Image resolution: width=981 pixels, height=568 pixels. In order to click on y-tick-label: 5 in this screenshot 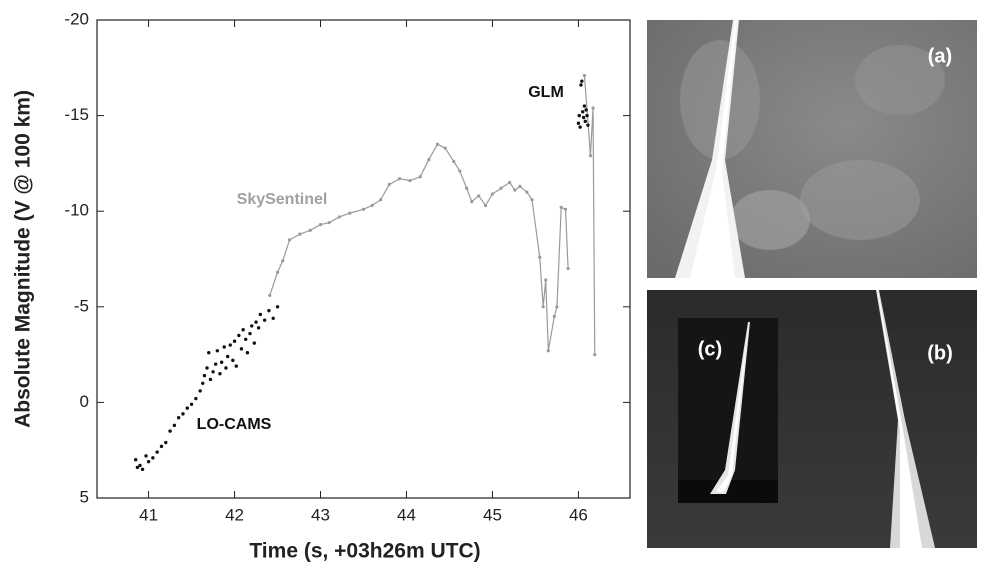, I will do `click(84, 496)`.